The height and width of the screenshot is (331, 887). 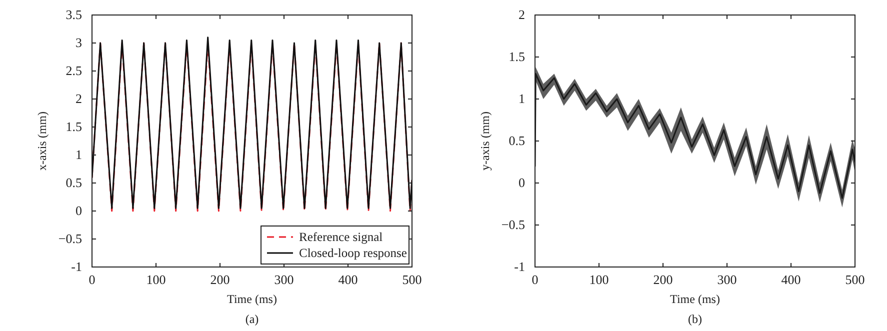 I want to click on y-tick-label: 2.5, so click(x=74, y=70).